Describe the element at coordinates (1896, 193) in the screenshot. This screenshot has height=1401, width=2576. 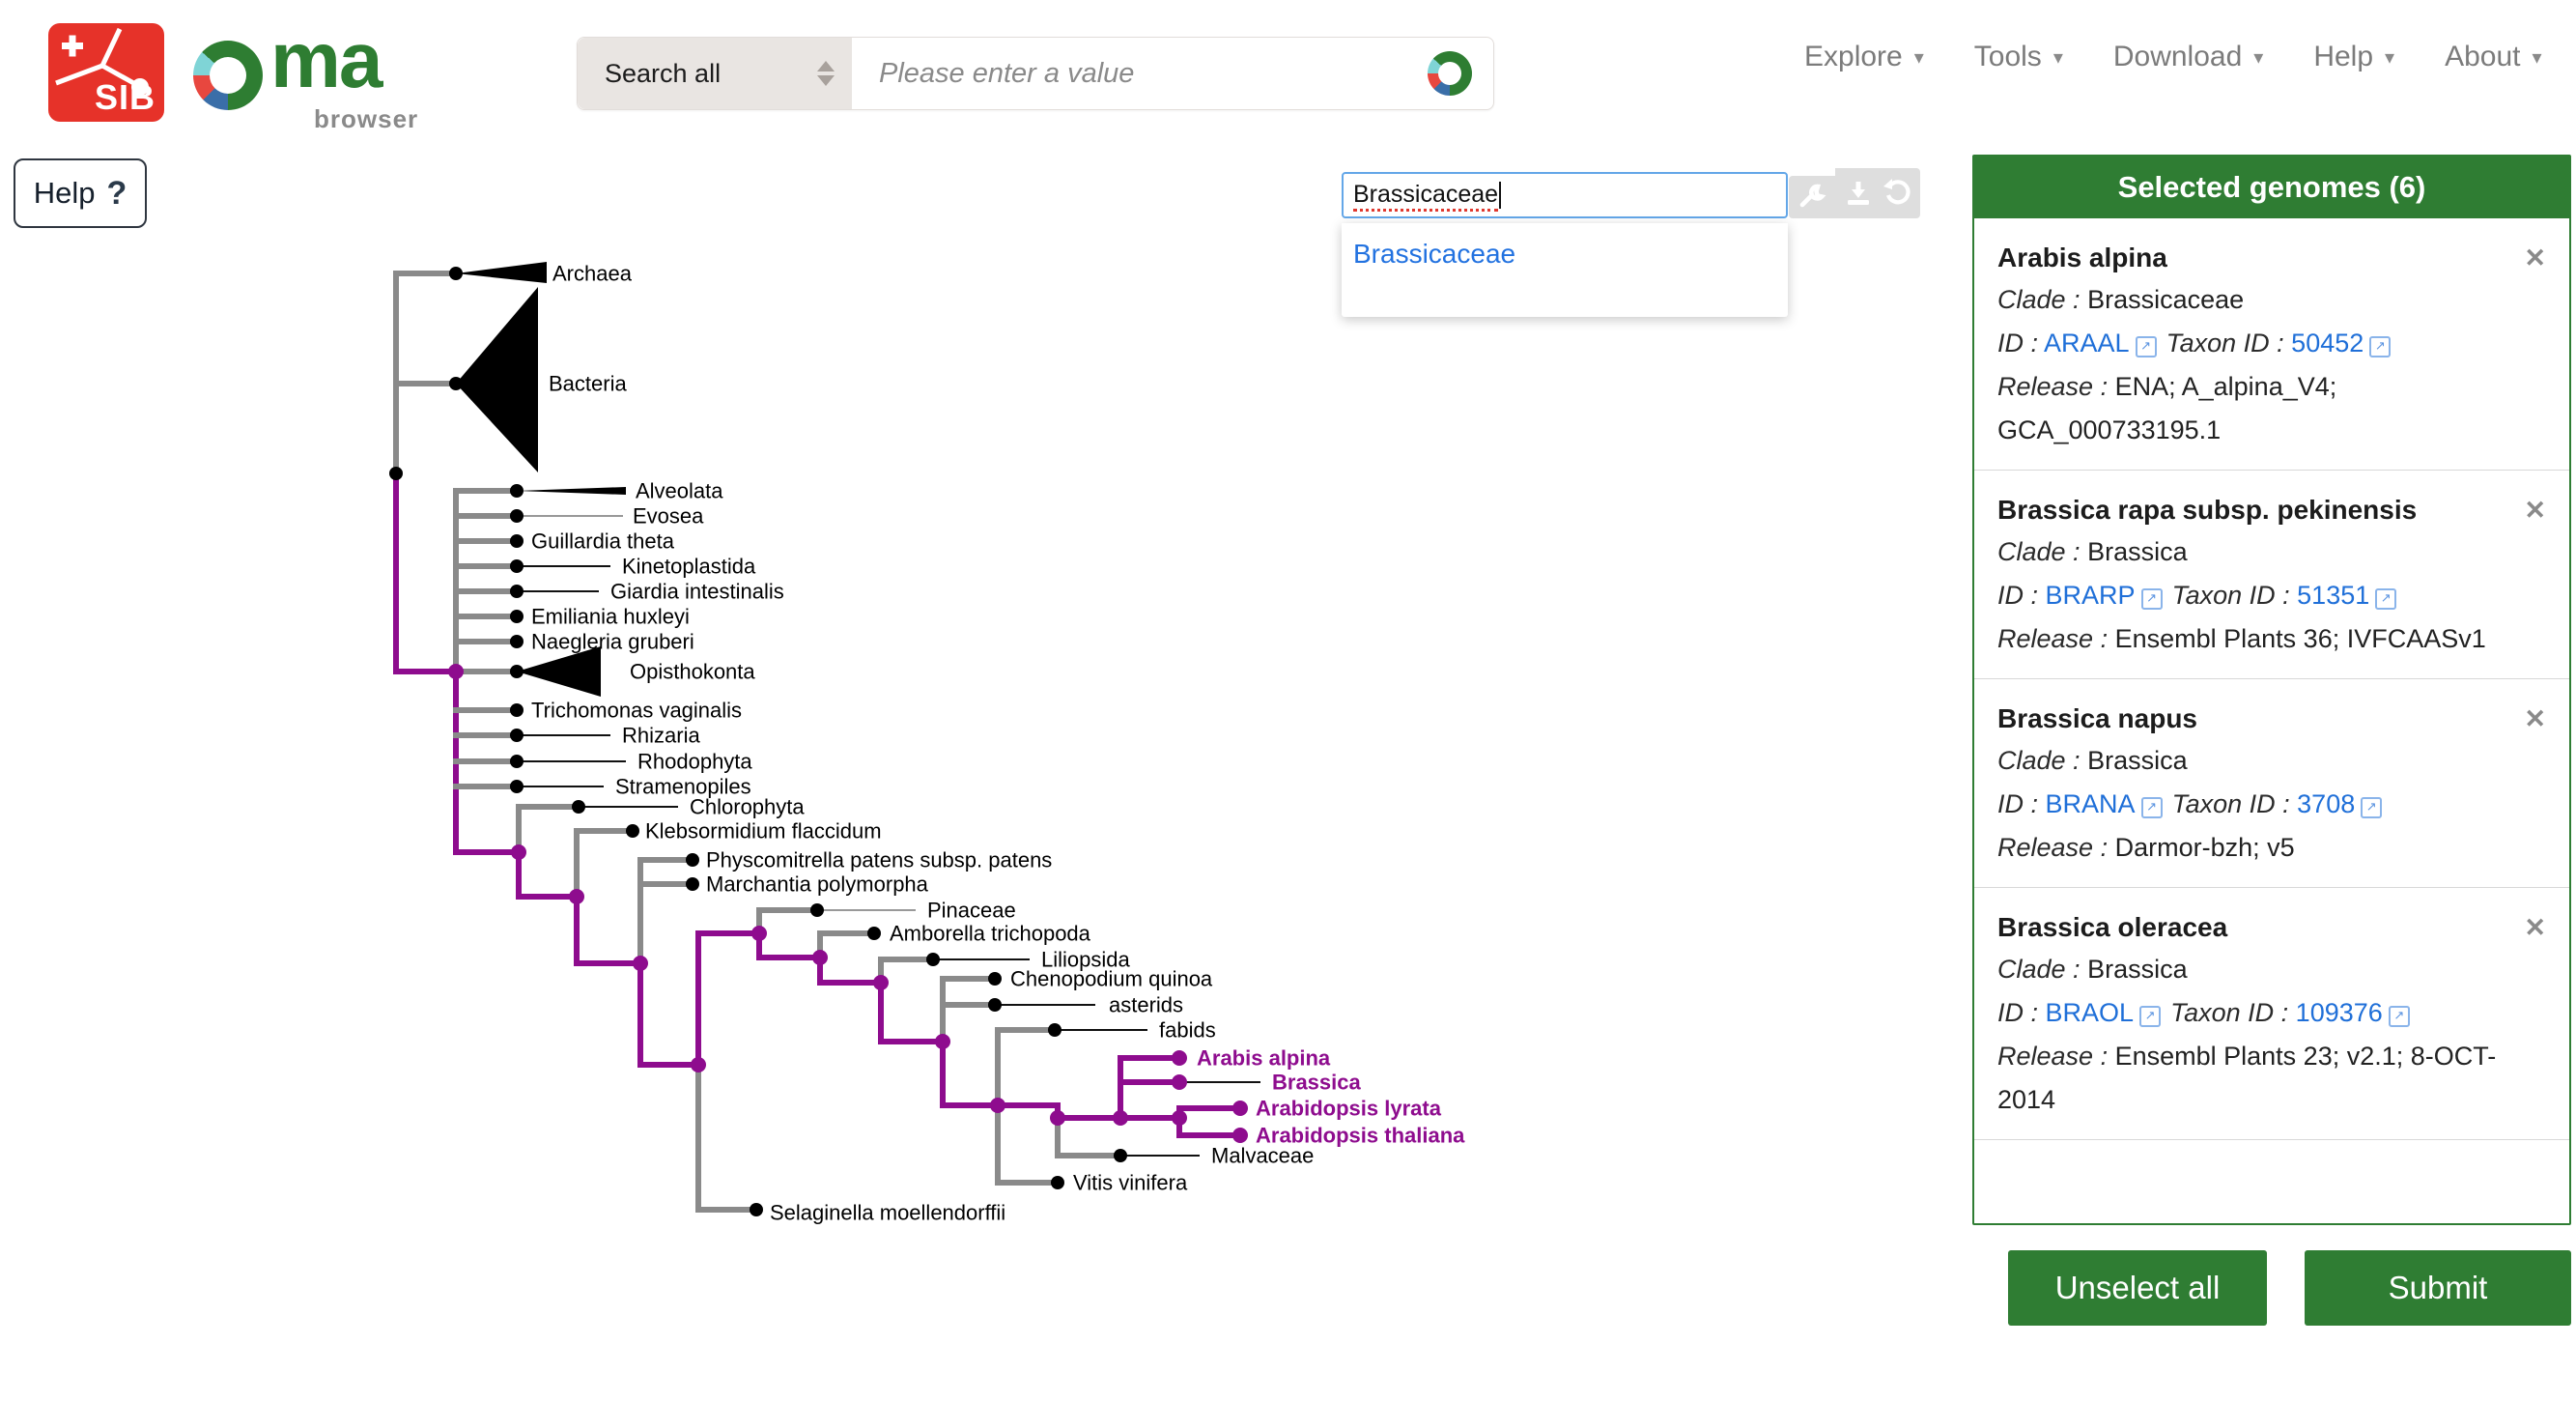
I see `undo-icon` at that location.